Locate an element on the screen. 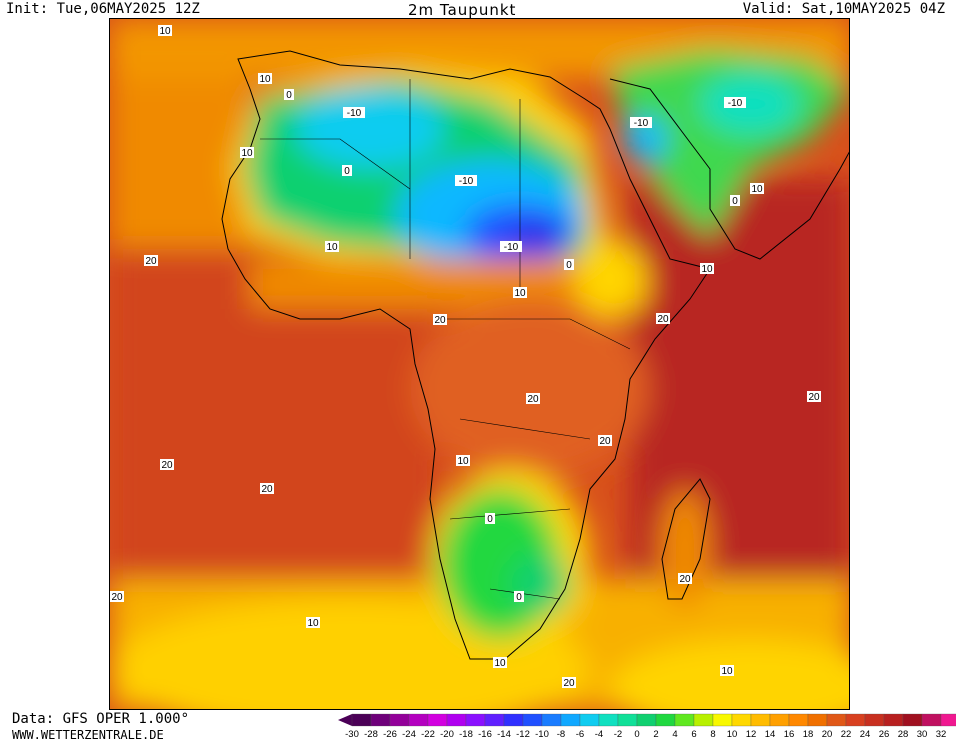  label-minus10-group: -10 -10 -10 -10 -10 is located at coordinates (544, 175).